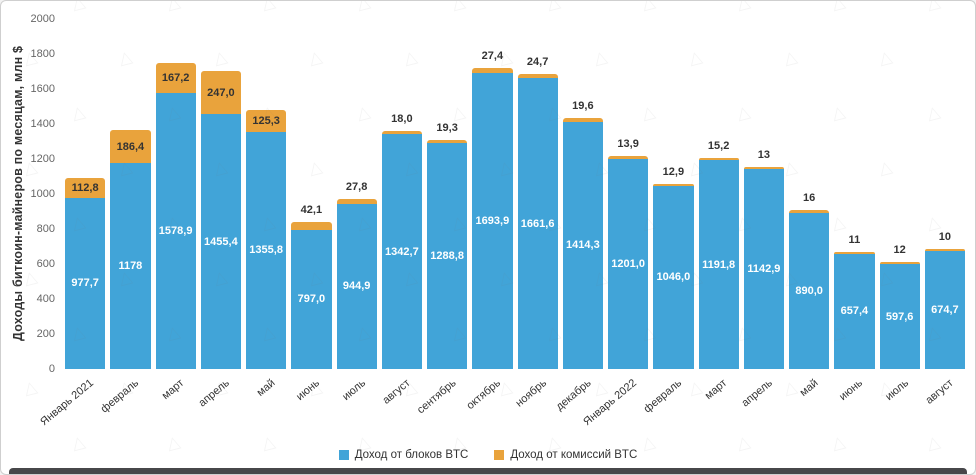 This screenshot has width=976, height=475. I want to click on x-axis-label: август, so click(939, 392).